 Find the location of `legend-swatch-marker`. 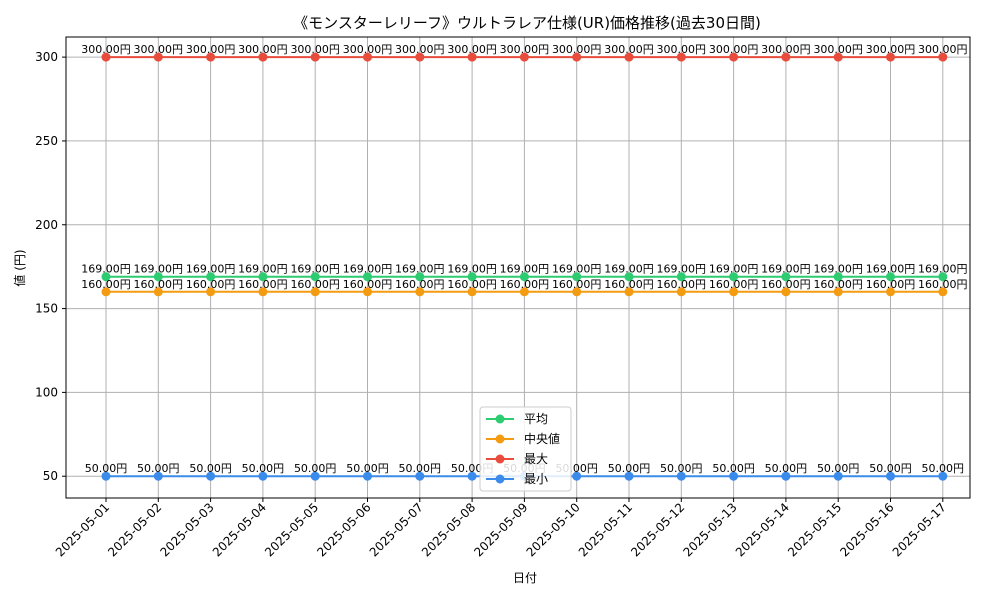

legend-swatch-marker is located at coordinates (500, 479).